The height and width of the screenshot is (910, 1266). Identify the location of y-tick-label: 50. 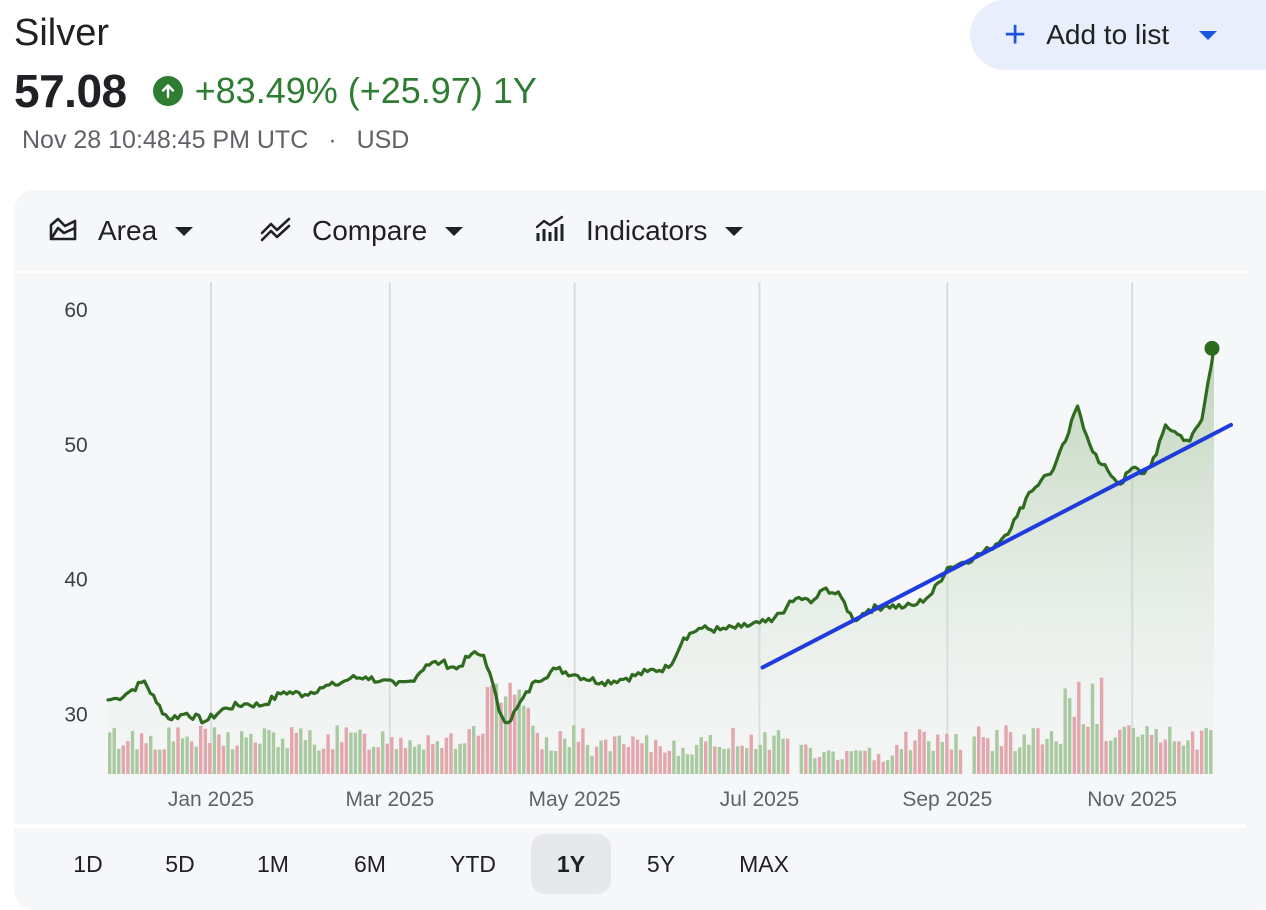
(75, 445).